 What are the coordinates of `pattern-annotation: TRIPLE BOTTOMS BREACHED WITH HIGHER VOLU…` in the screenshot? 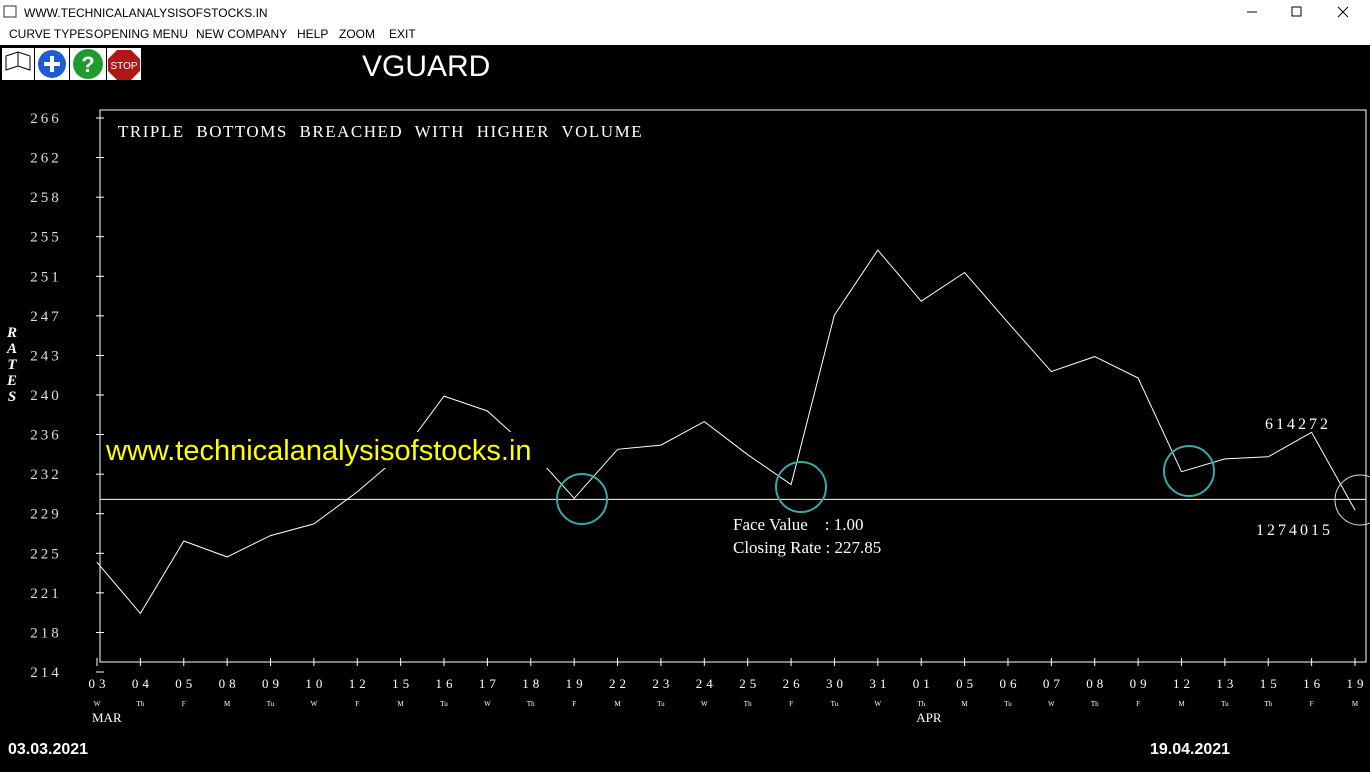 It's located at (380, 131).